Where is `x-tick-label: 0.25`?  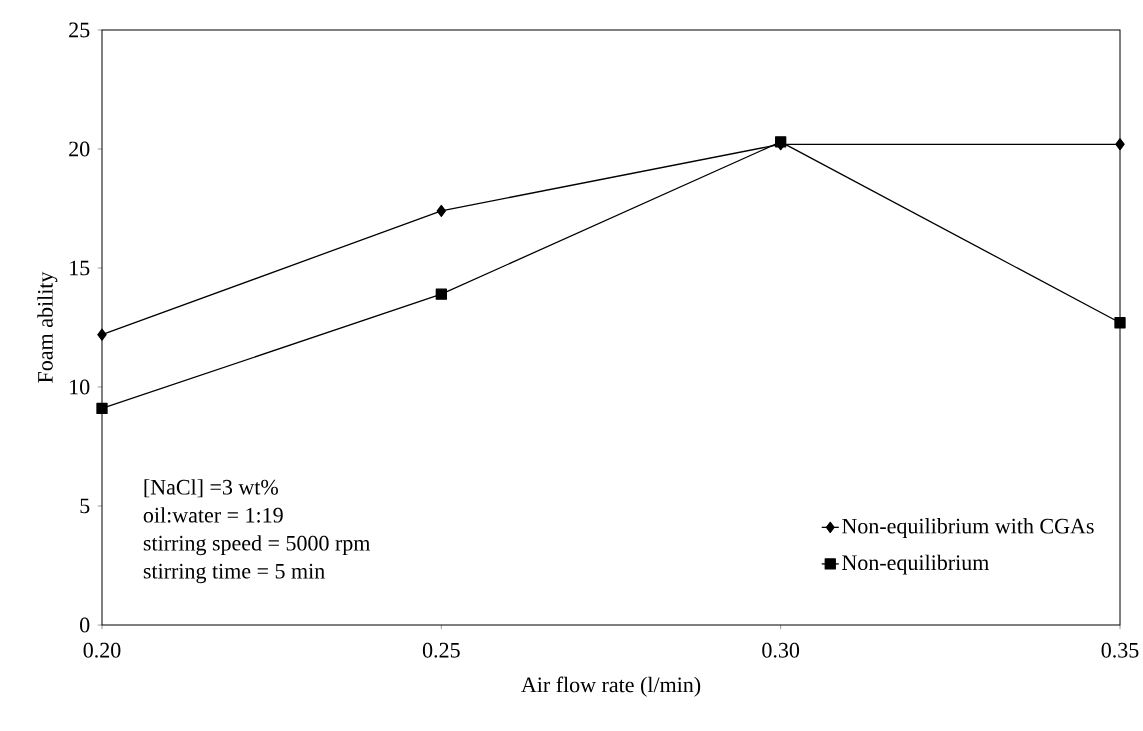 x-tick-label: 0.25 is located at coordinates (441, 650).